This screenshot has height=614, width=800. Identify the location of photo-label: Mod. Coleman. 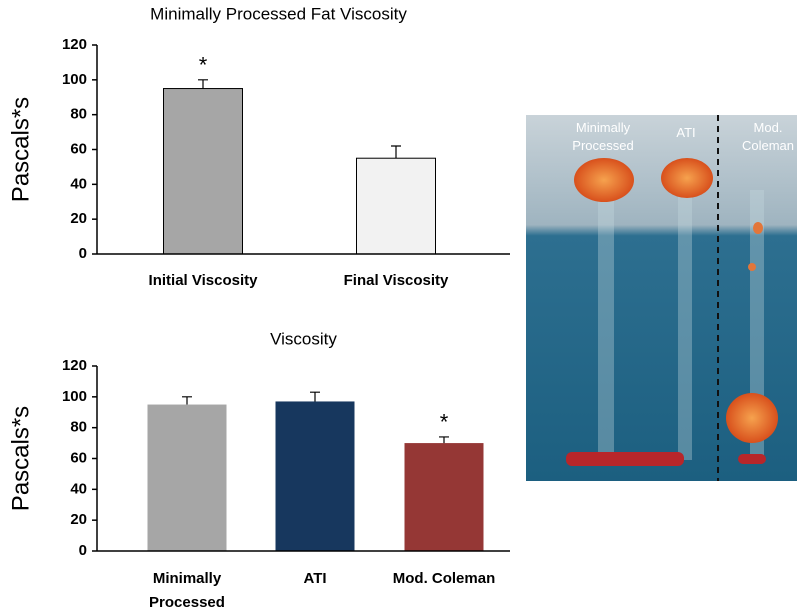
(768, 136).